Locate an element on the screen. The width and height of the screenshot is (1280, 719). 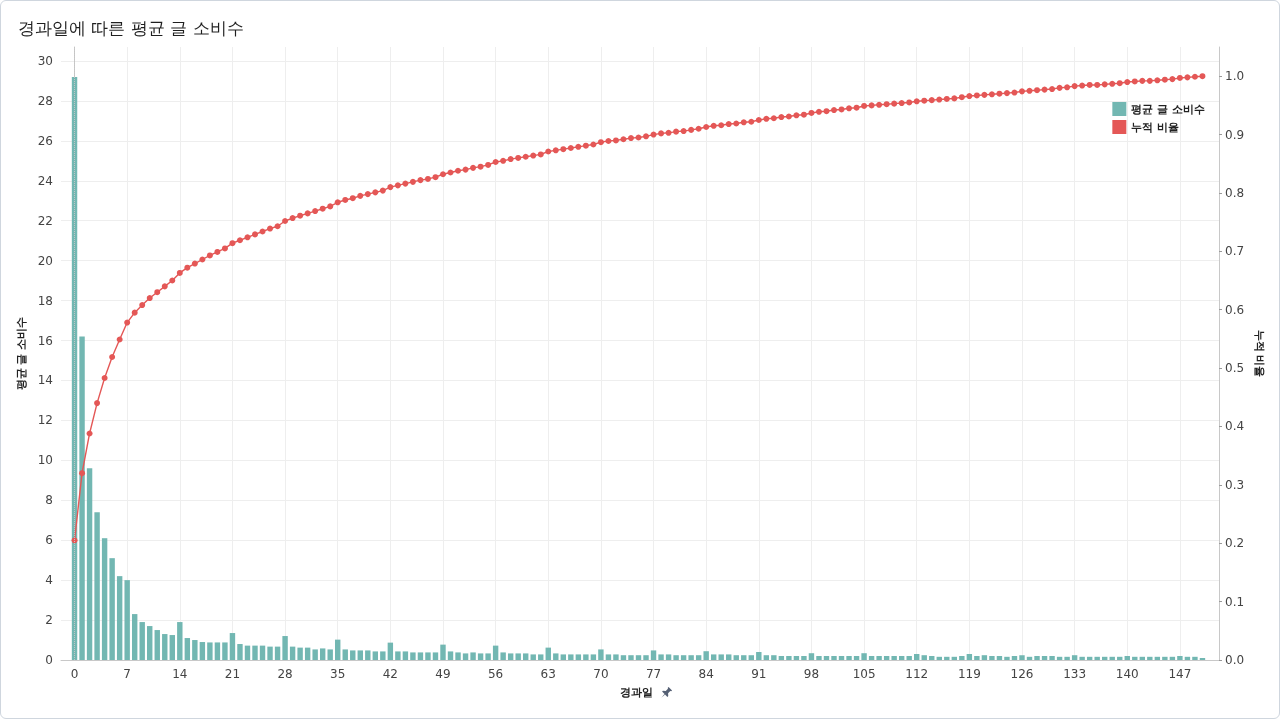
y-tick-label: 8 is located at coordinates (49, 500).